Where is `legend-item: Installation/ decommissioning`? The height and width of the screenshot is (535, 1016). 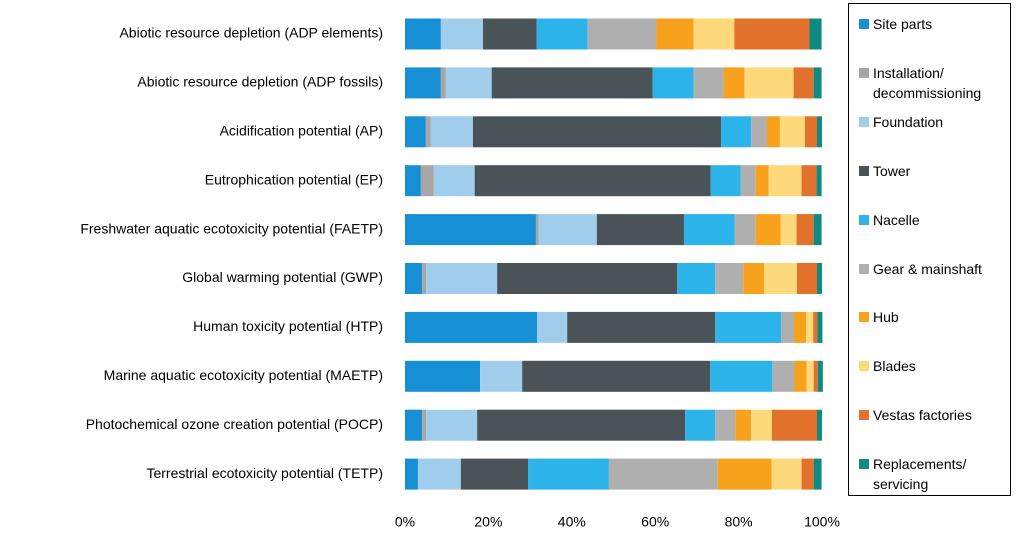 legend-item: Installation/ decommissioning is located at coordinates (934, 83).